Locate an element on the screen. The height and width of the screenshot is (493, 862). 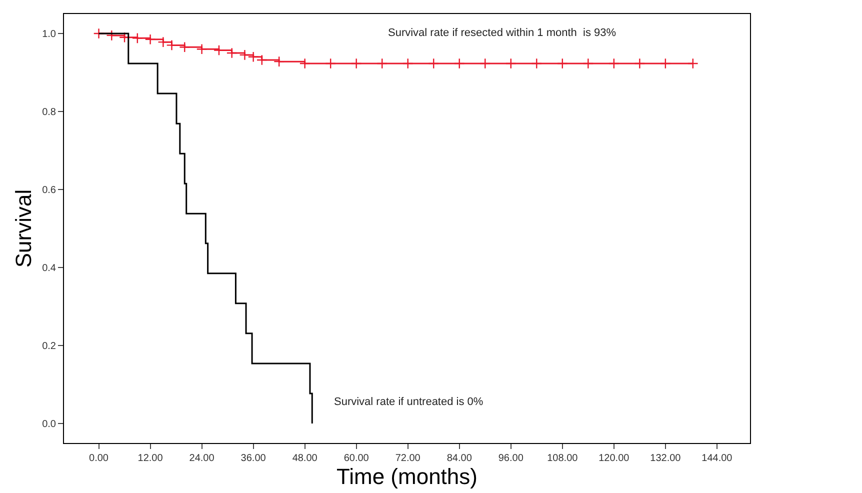
x-tick-label: 24.00 is located at coordinates (202, 458).